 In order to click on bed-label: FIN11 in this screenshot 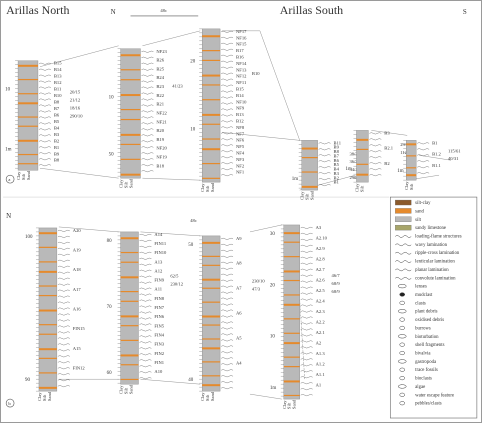, I will do `click(160, 243)`.